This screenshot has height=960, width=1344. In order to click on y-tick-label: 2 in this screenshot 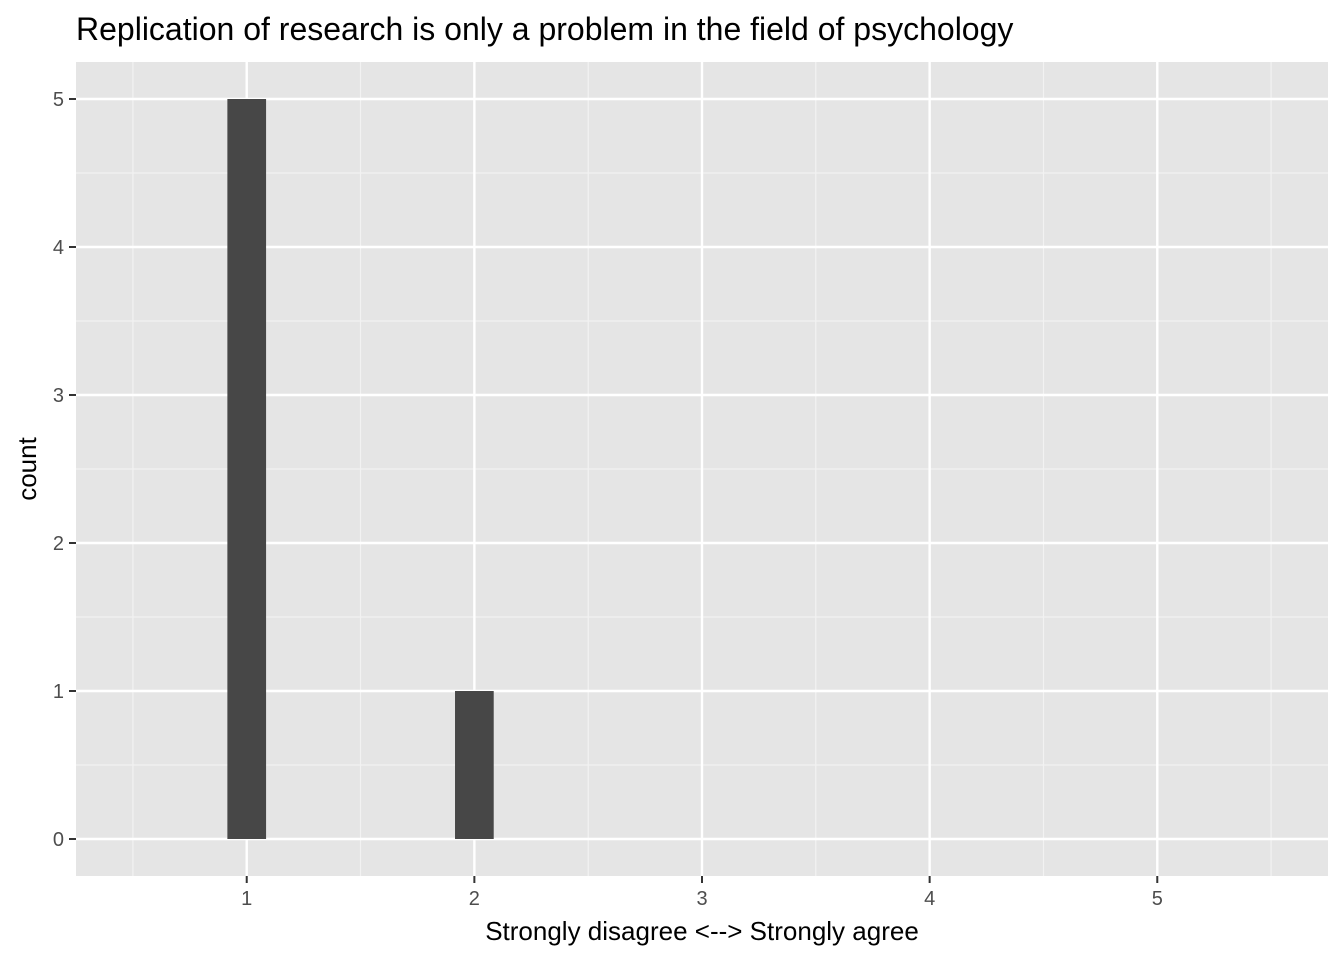, I will do `click(58, 544)`.